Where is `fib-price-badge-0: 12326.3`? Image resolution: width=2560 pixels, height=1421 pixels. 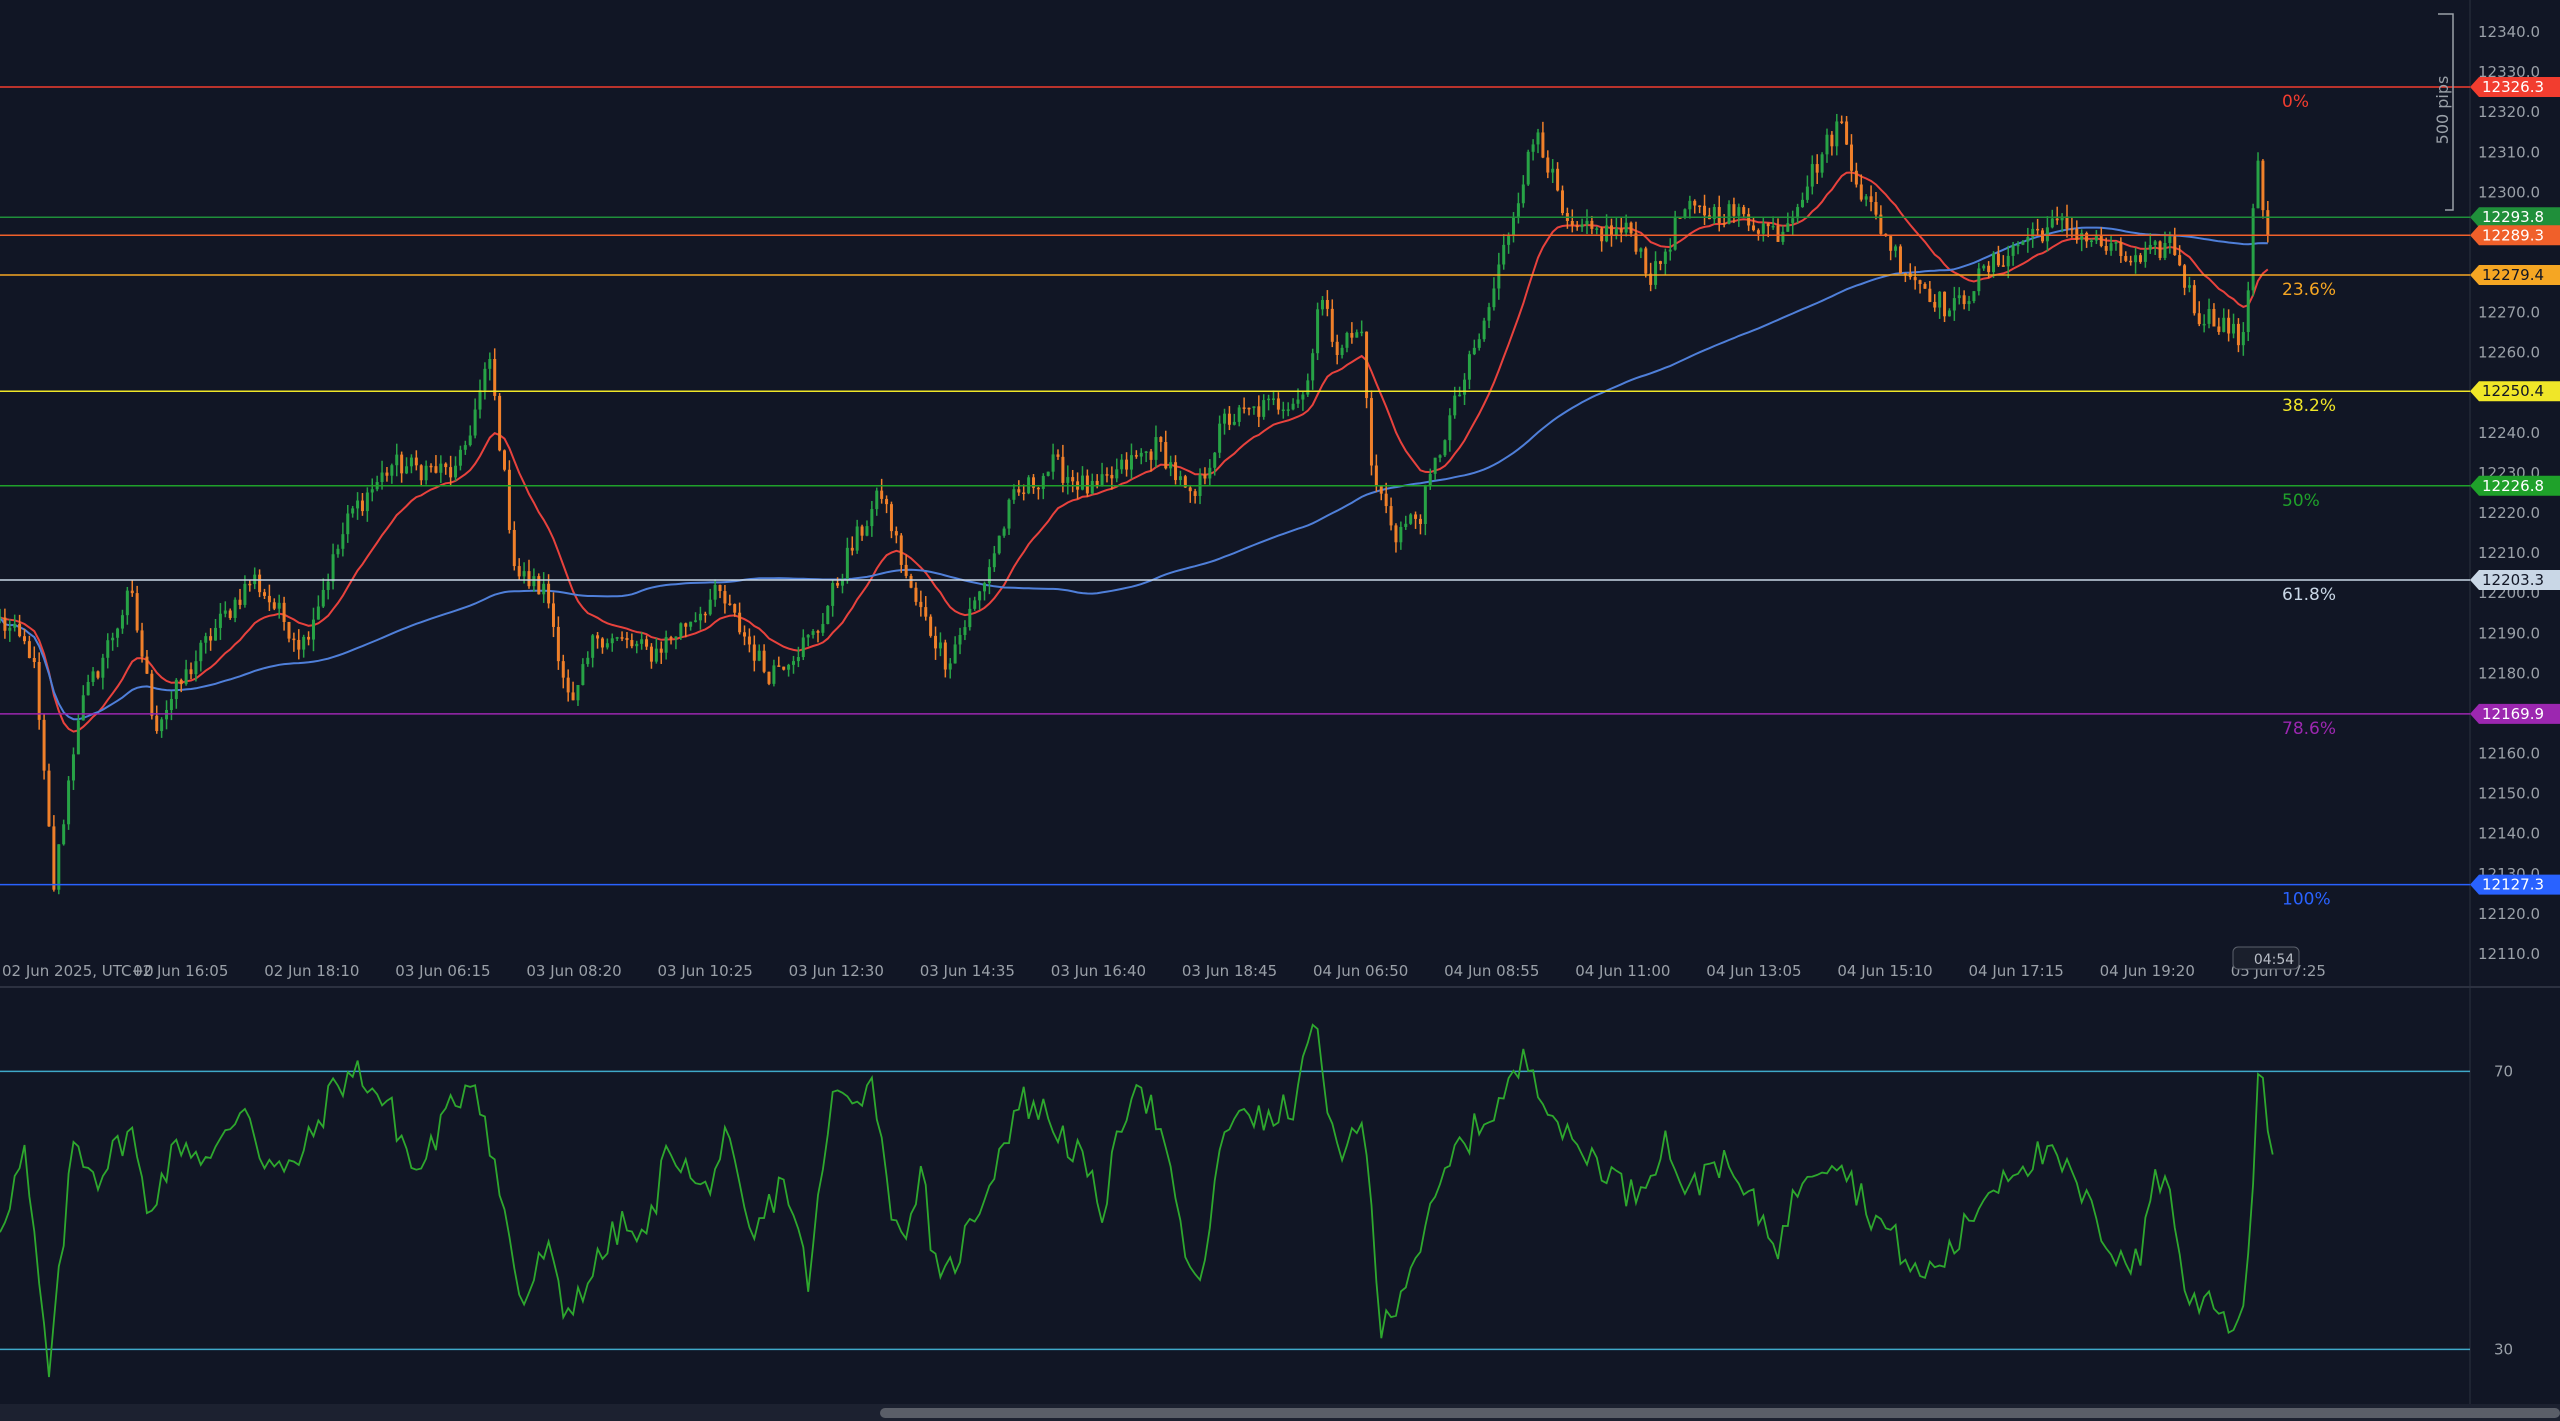 fib-price-badge-0: 12326.3 is located at coordinates (2515, 86).